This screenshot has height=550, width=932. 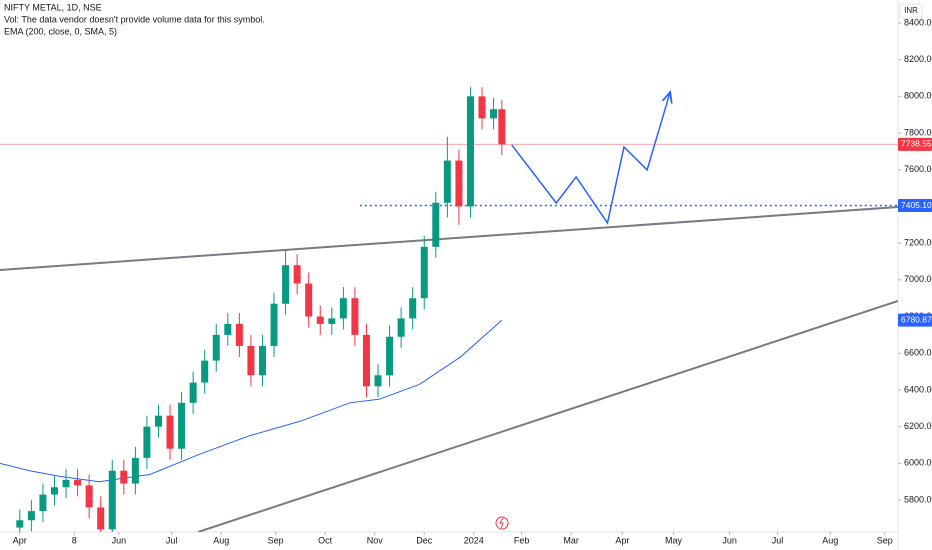 I want to click on y-tick-label: 5800.00, so click(x=918, y=499).